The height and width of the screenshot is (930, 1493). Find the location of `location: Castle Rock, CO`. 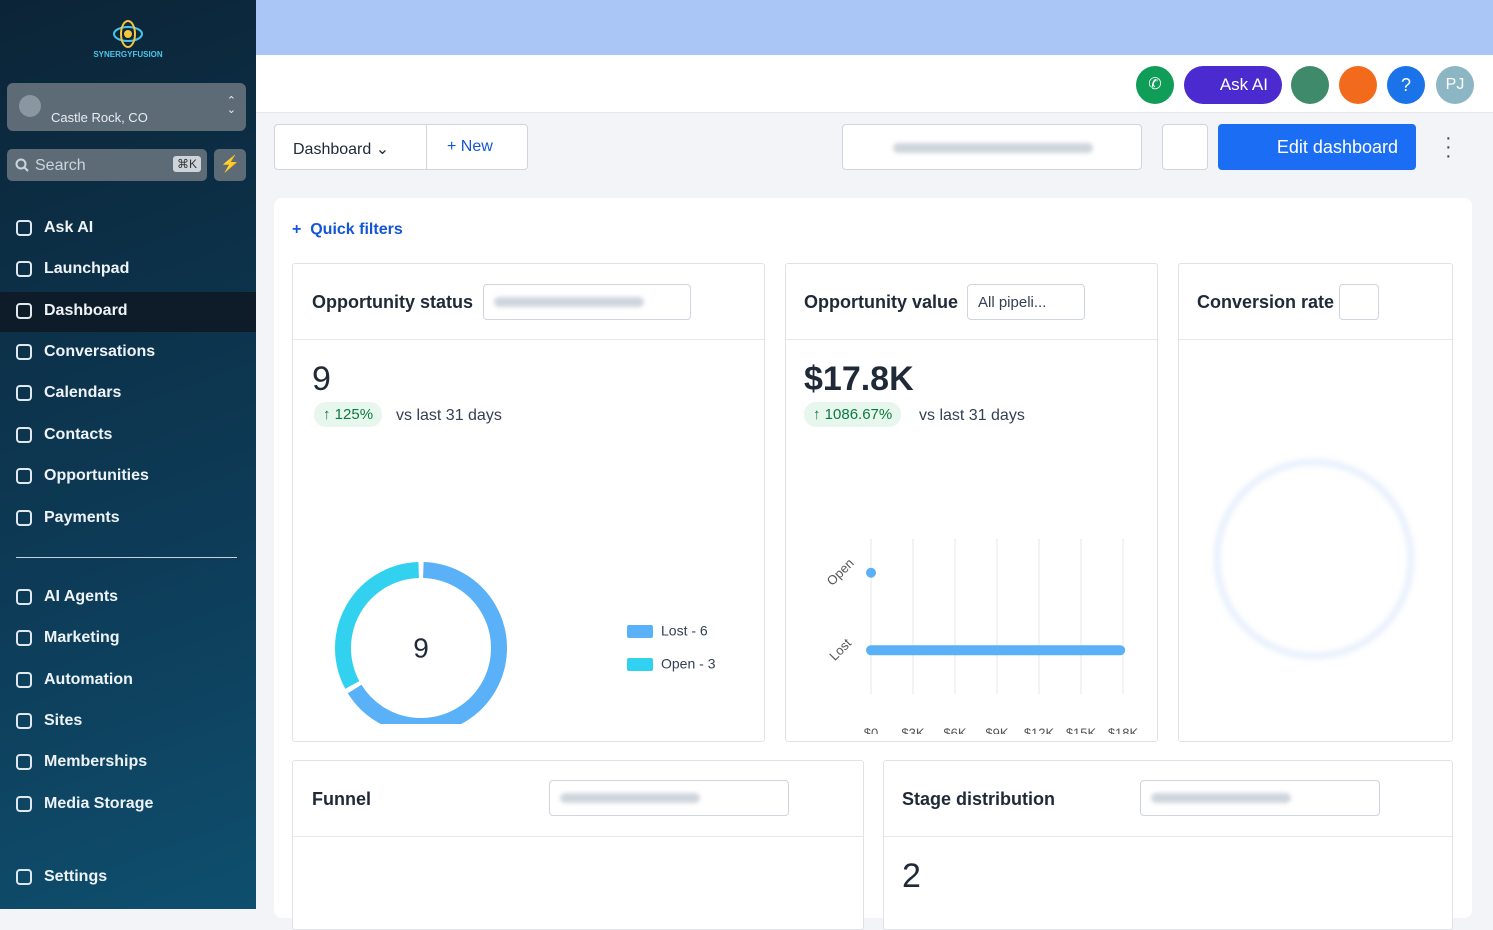

location: Castle Rock, CO is located at coordinates (99, 117).